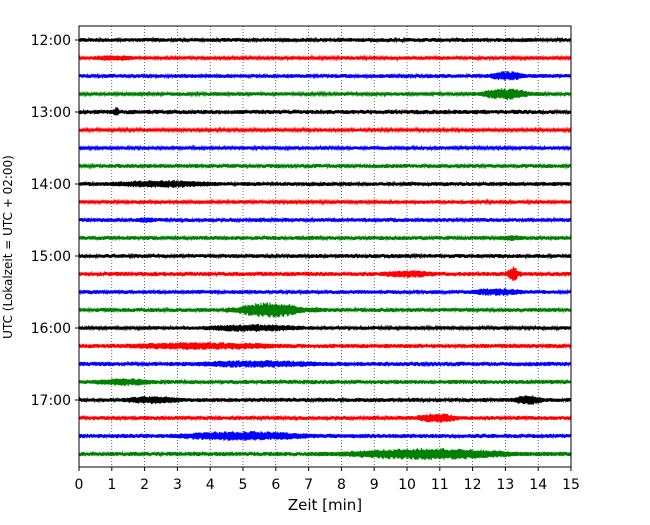 The image size is (650, 525). I want to click on x-tick-label: 2, so click(144, 485).